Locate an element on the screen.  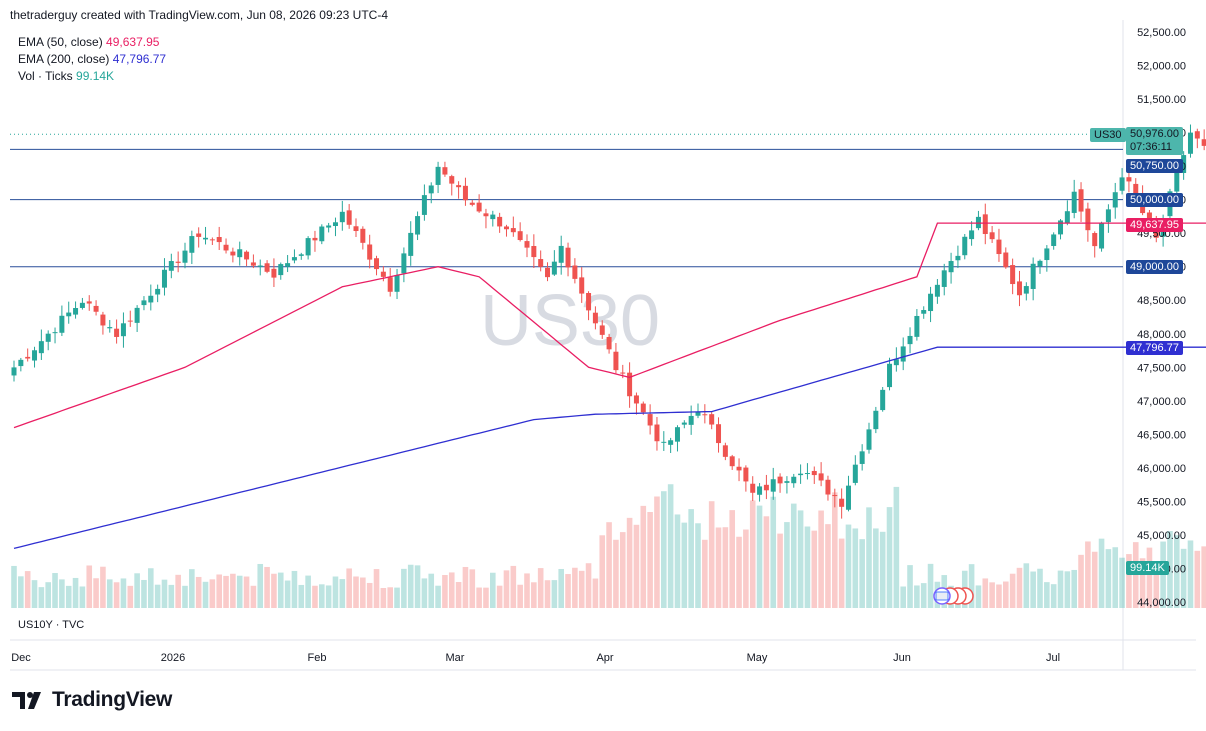
symbol-watermark: US30 is located at coordinates (570, 321).